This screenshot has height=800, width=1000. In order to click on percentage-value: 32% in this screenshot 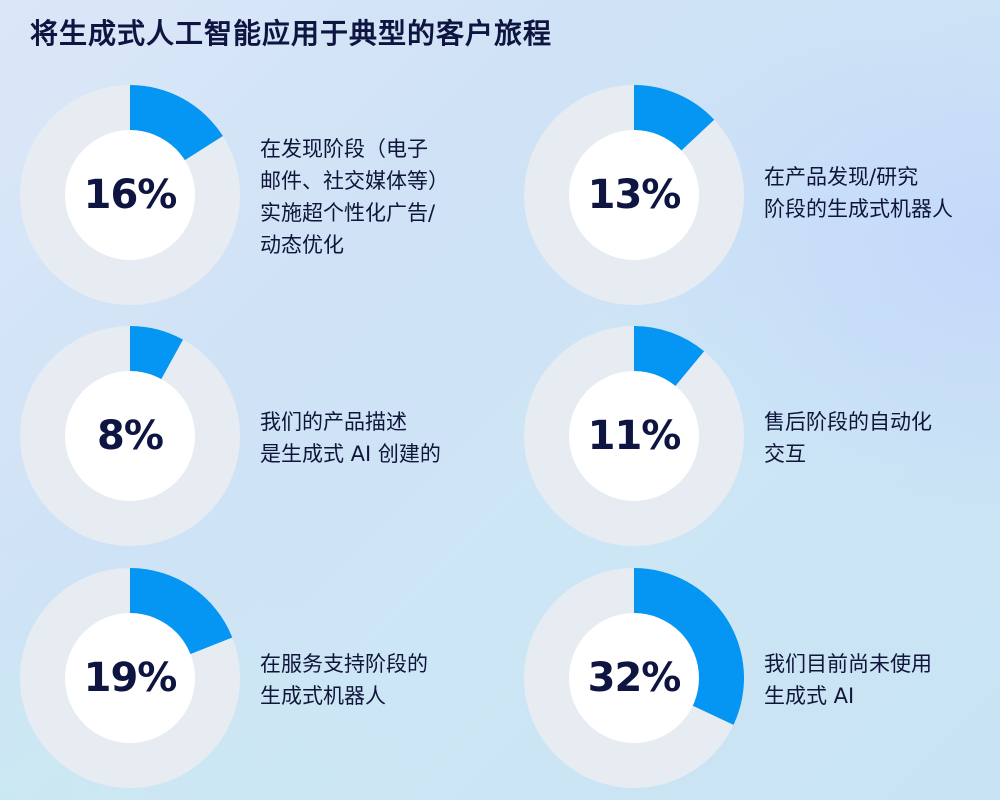, I will do `click(634, 678)`.